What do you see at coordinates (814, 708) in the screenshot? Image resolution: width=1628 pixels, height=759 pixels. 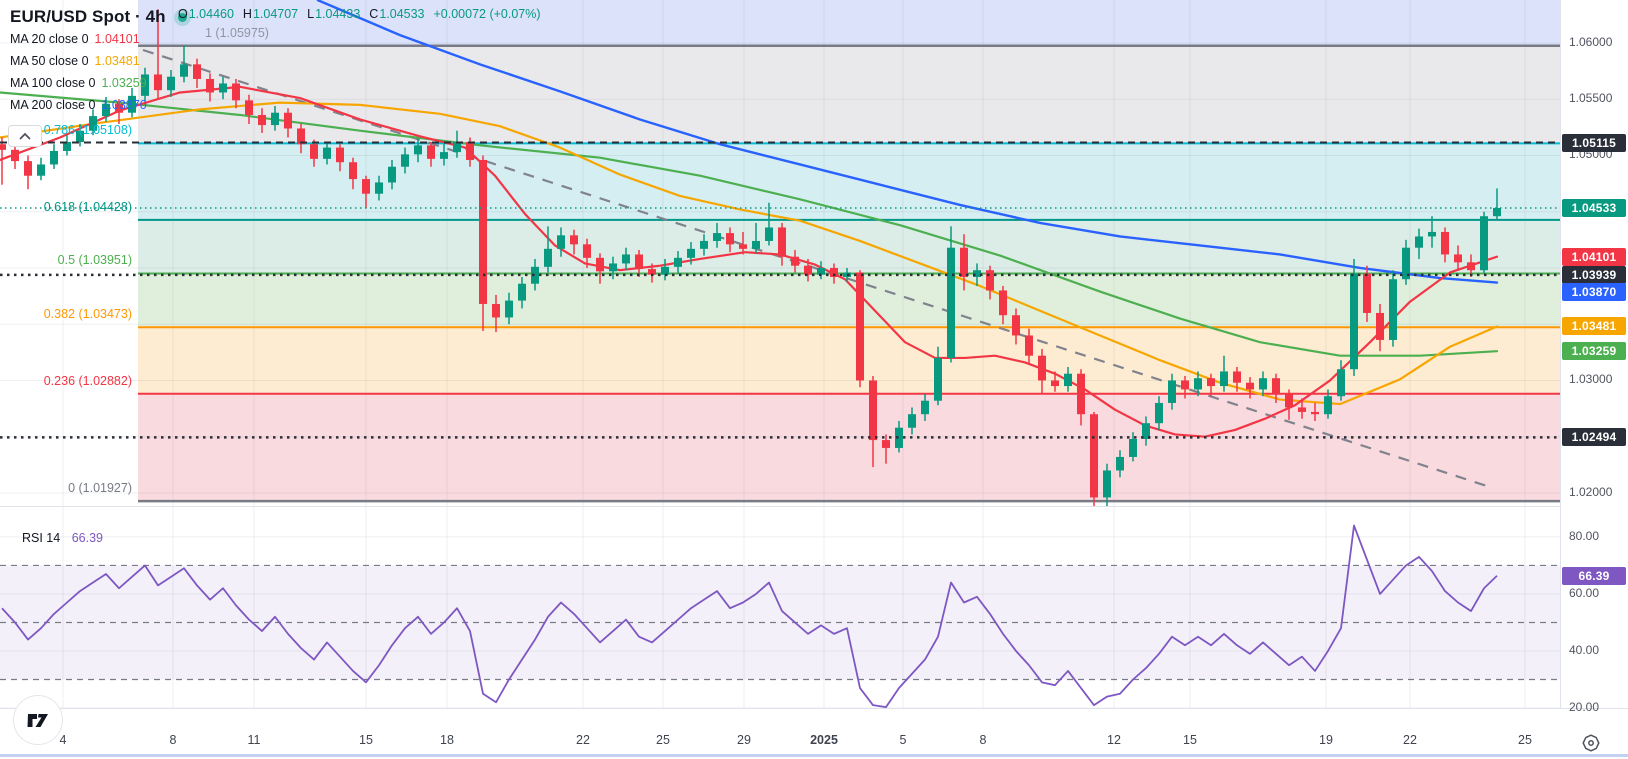 I see `time-axis-separator` at bounding box center [814, 708].